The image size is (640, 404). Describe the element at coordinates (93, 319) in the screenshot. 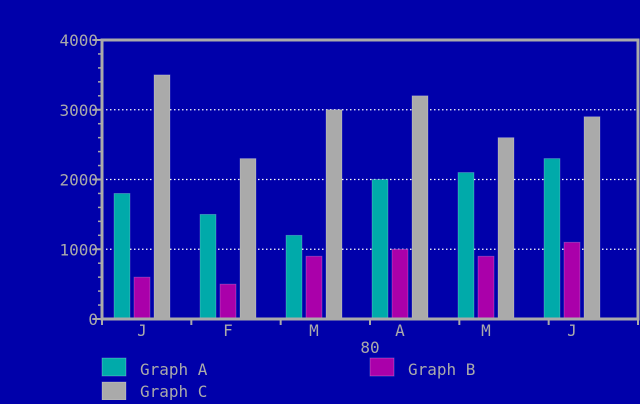

I see `y-tick-label: 0` at that location.